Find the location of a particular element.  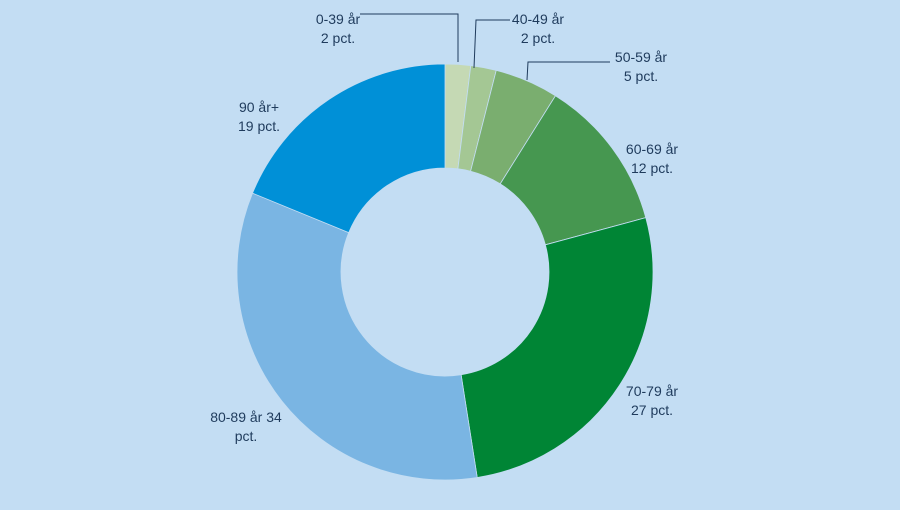

slice-label-3-line-2: 5 pct. is located at coordinates (641, 76).